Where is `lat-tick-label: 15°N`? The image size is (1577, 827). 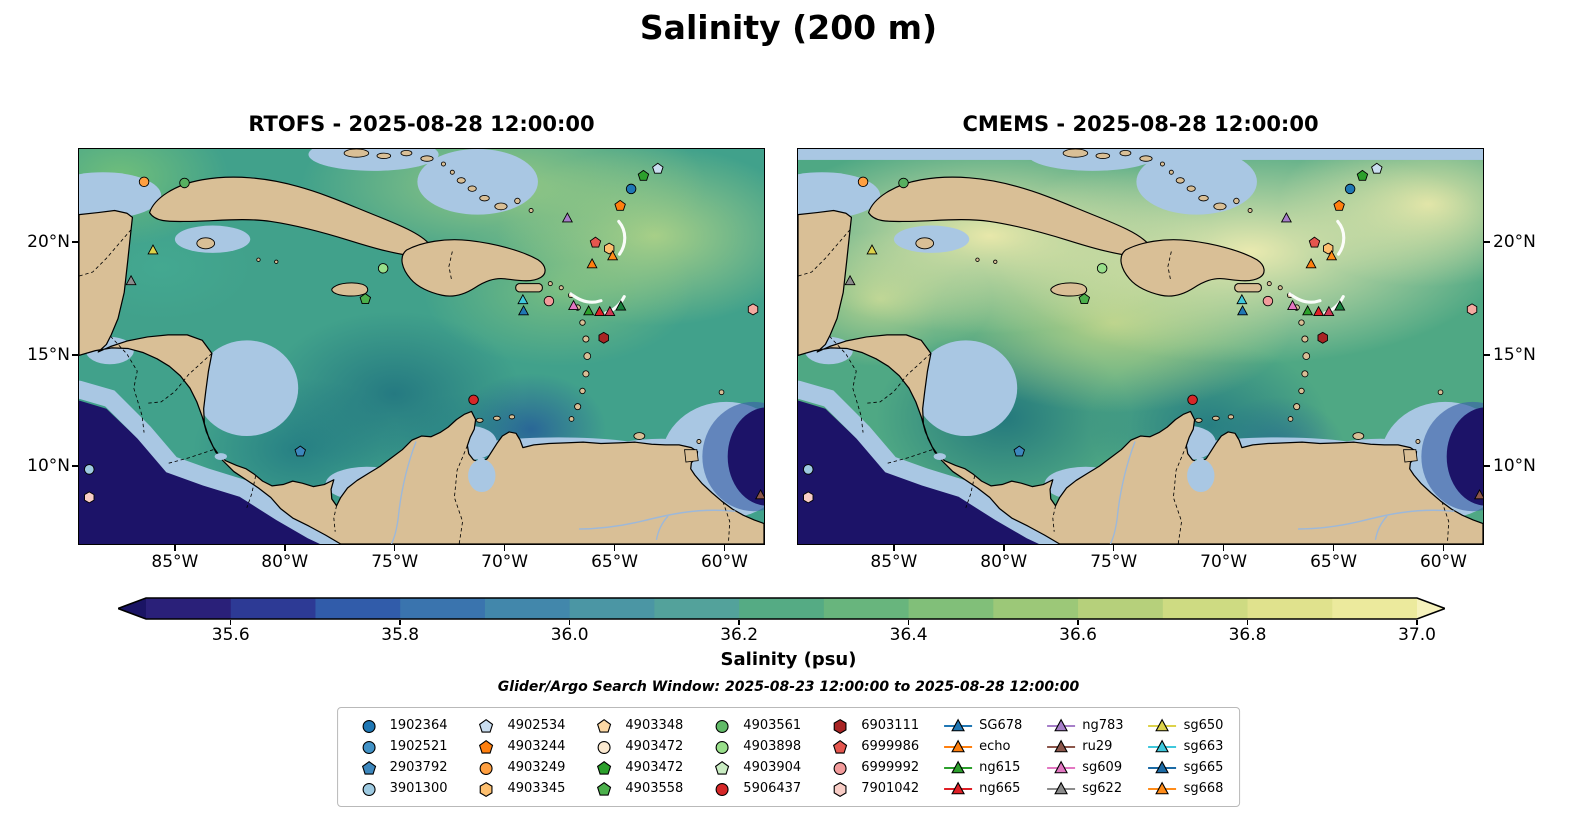 lat-tick-label: 15°N is located at coordinates (1514, 354).